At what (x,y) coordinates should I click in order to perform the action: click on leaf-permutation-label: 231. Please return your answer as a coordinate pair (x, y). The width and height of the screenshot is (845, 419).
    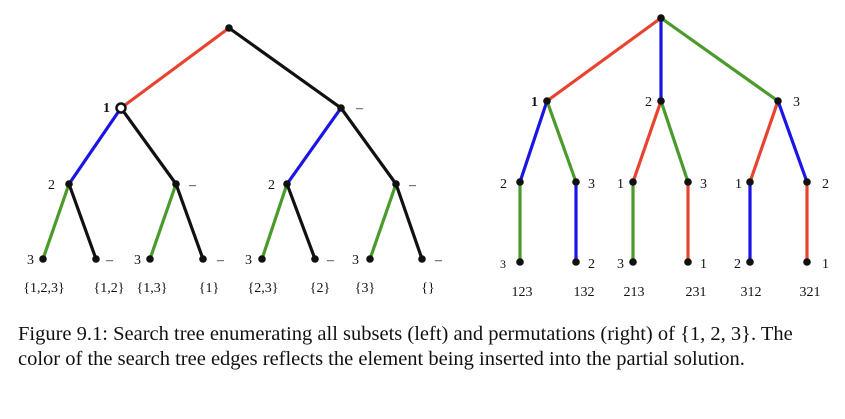
    Looking at the image, I should click on (696, 292).